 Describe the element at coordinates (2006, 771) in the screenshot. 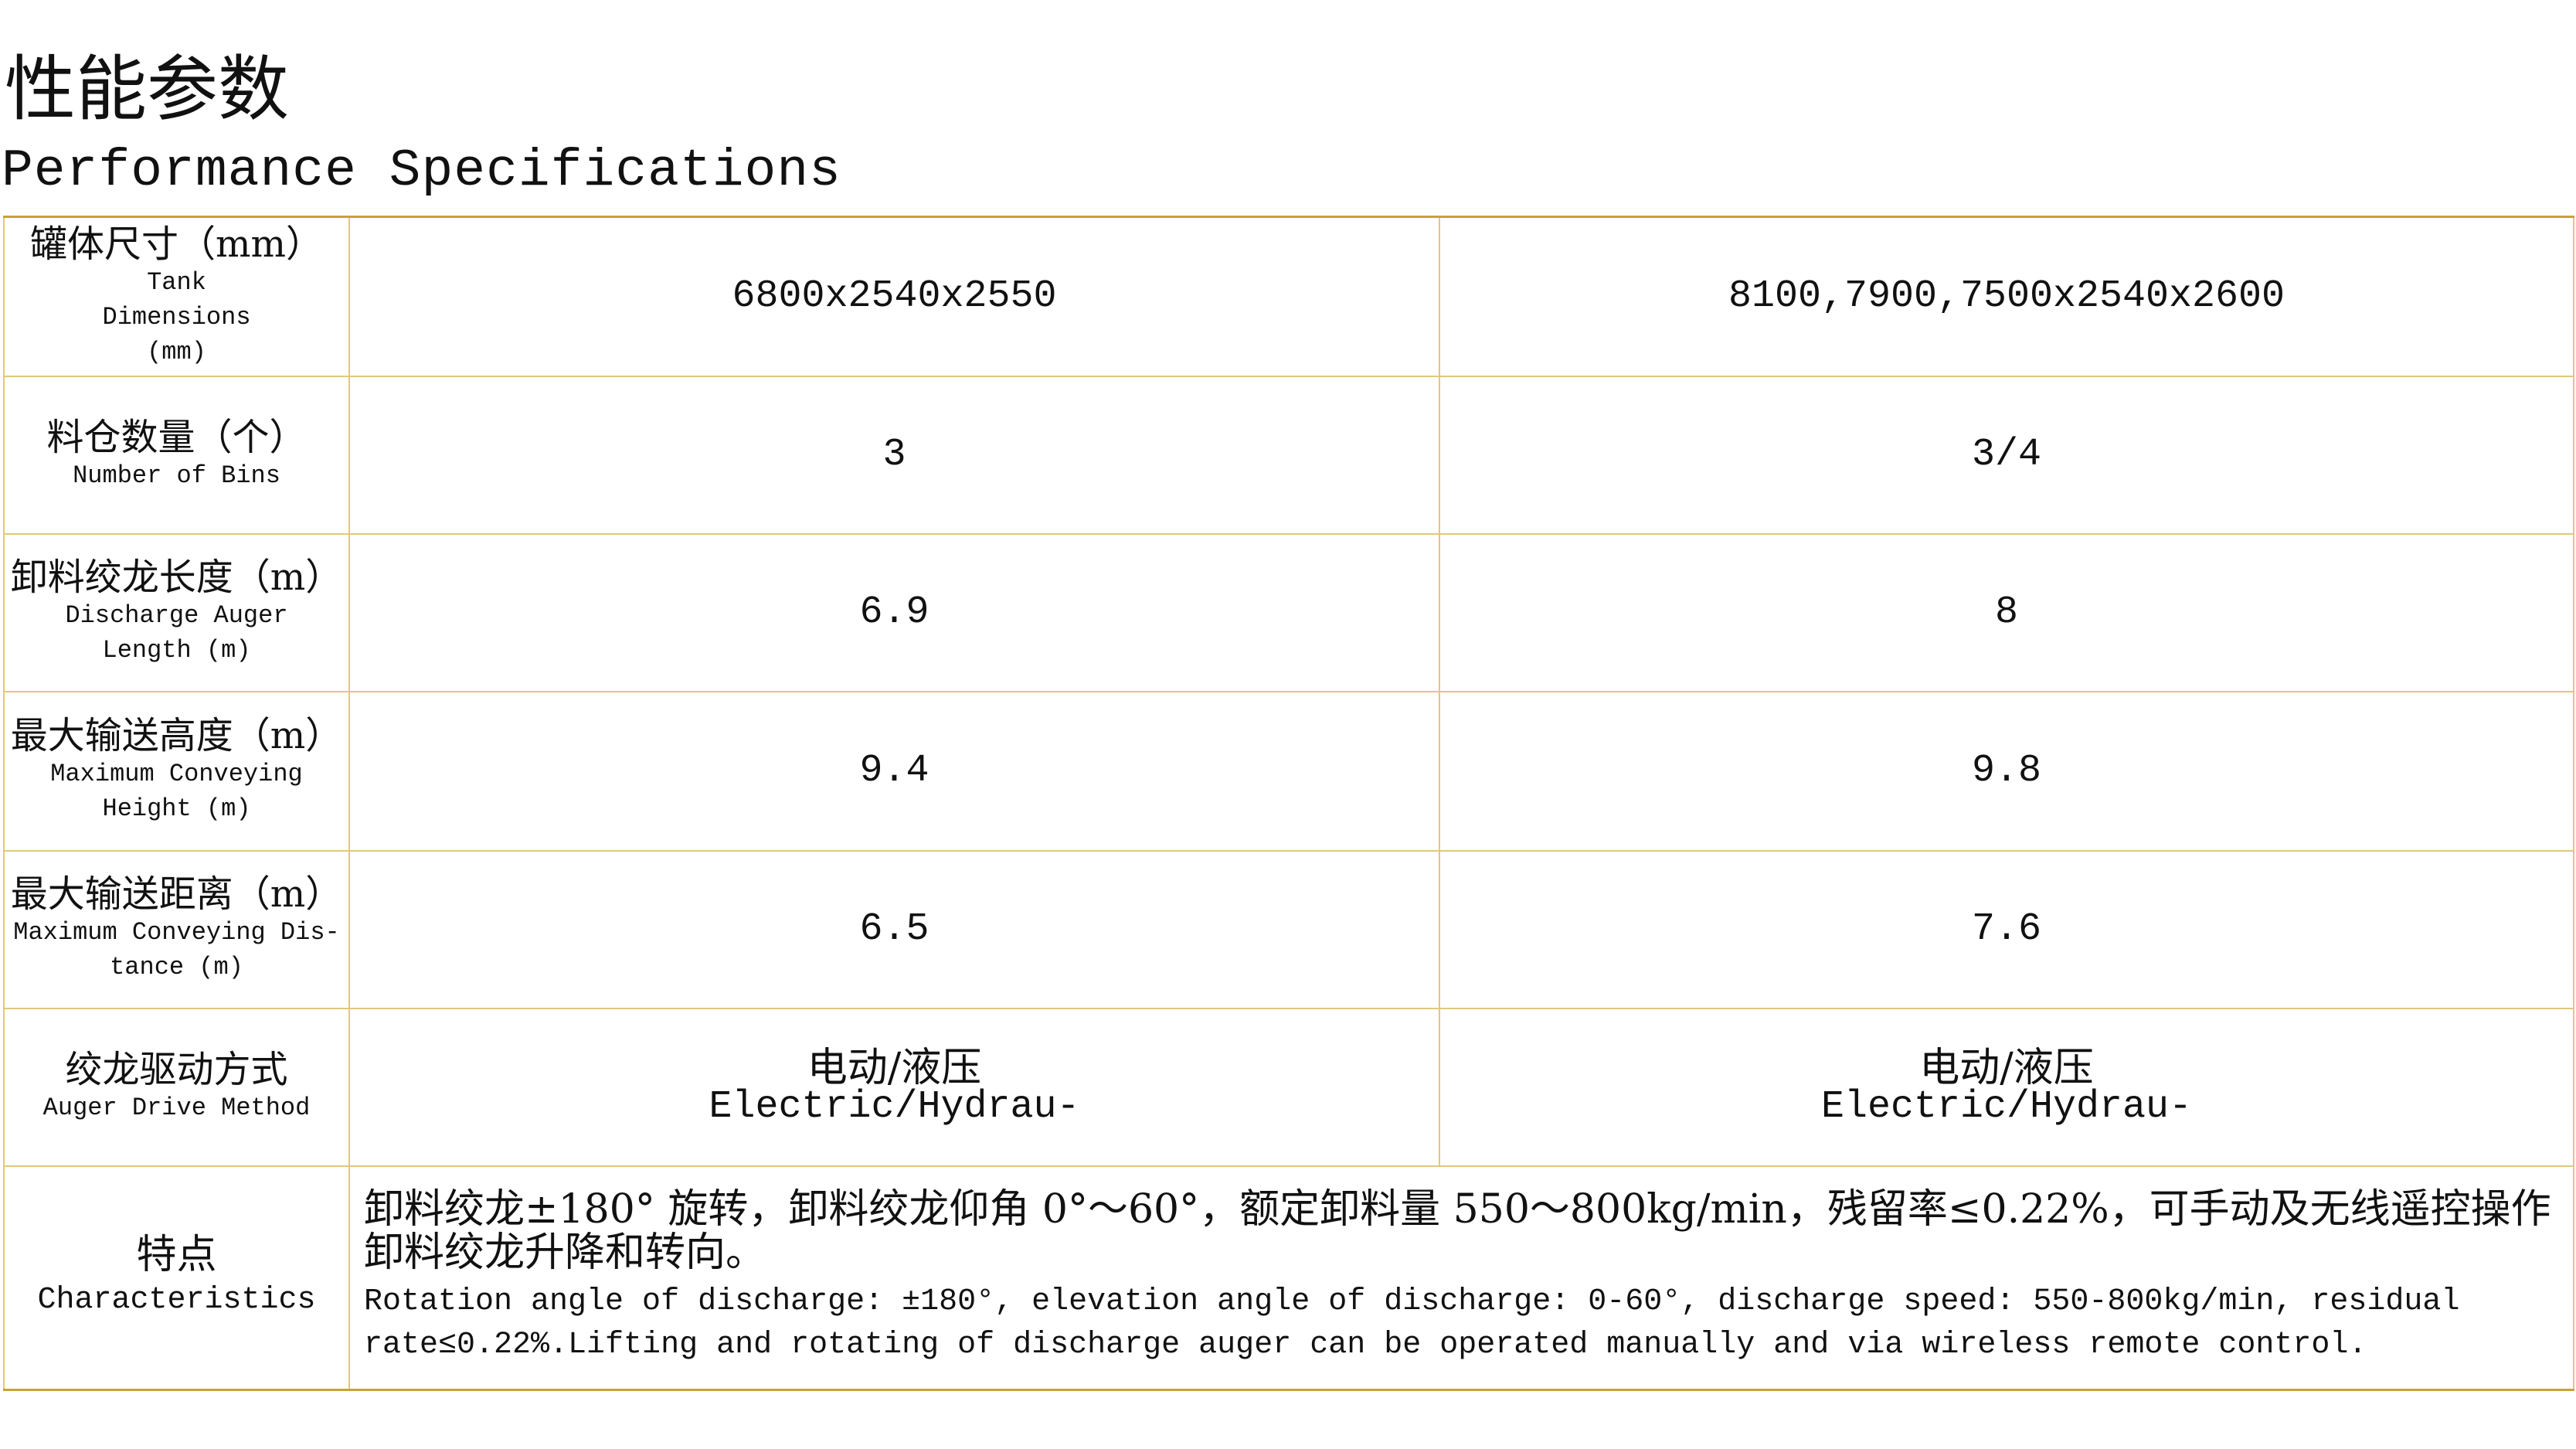

I see `value-cell: 9.8` at that location.